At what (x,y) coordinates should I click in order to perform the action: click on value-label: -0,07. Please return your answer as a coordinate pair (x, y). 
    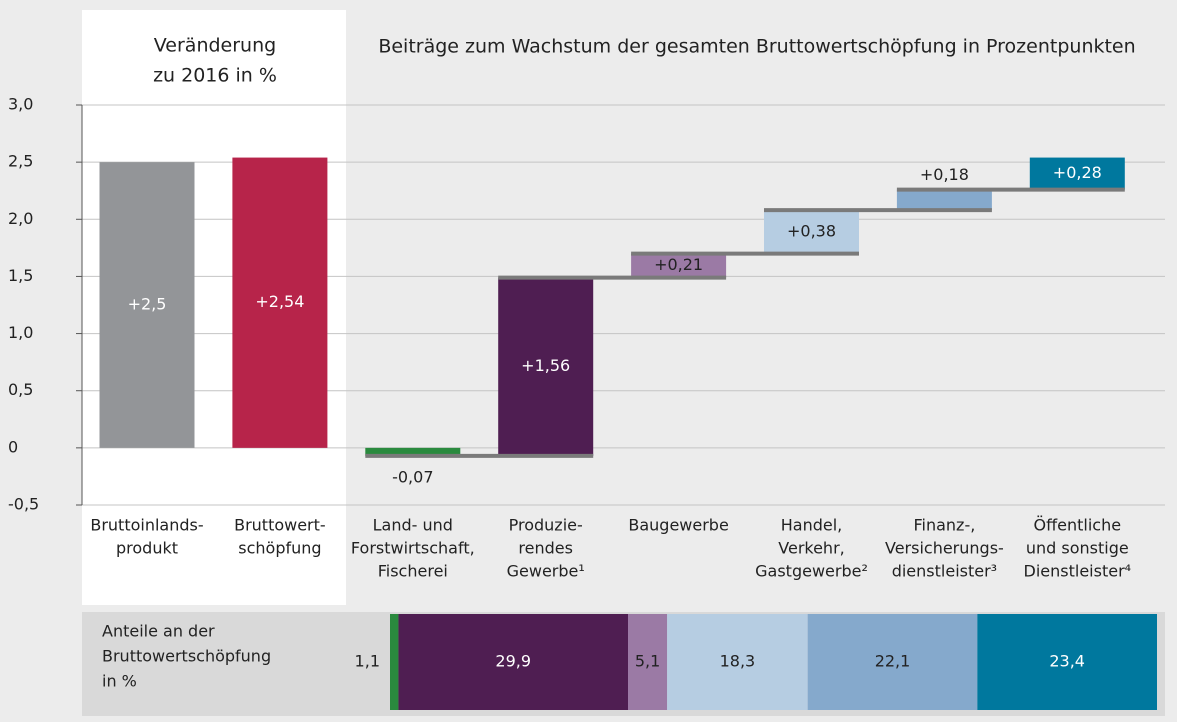
    Looking at the image, I should click on (412, 476).